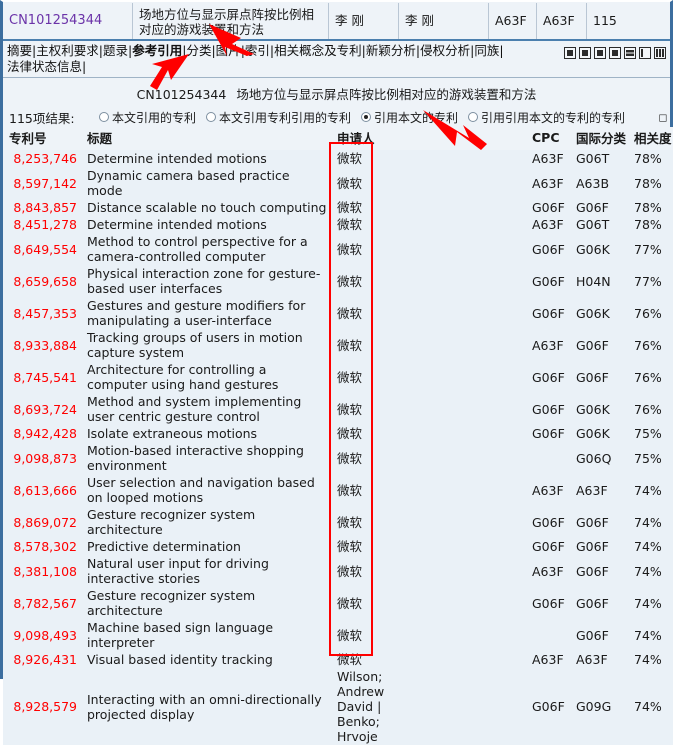 This screenshot has width=673, height=745. Describe the element at coordinates (361, 138) in the screenshot. I see `column-header-applicant: 申请人` at that location.